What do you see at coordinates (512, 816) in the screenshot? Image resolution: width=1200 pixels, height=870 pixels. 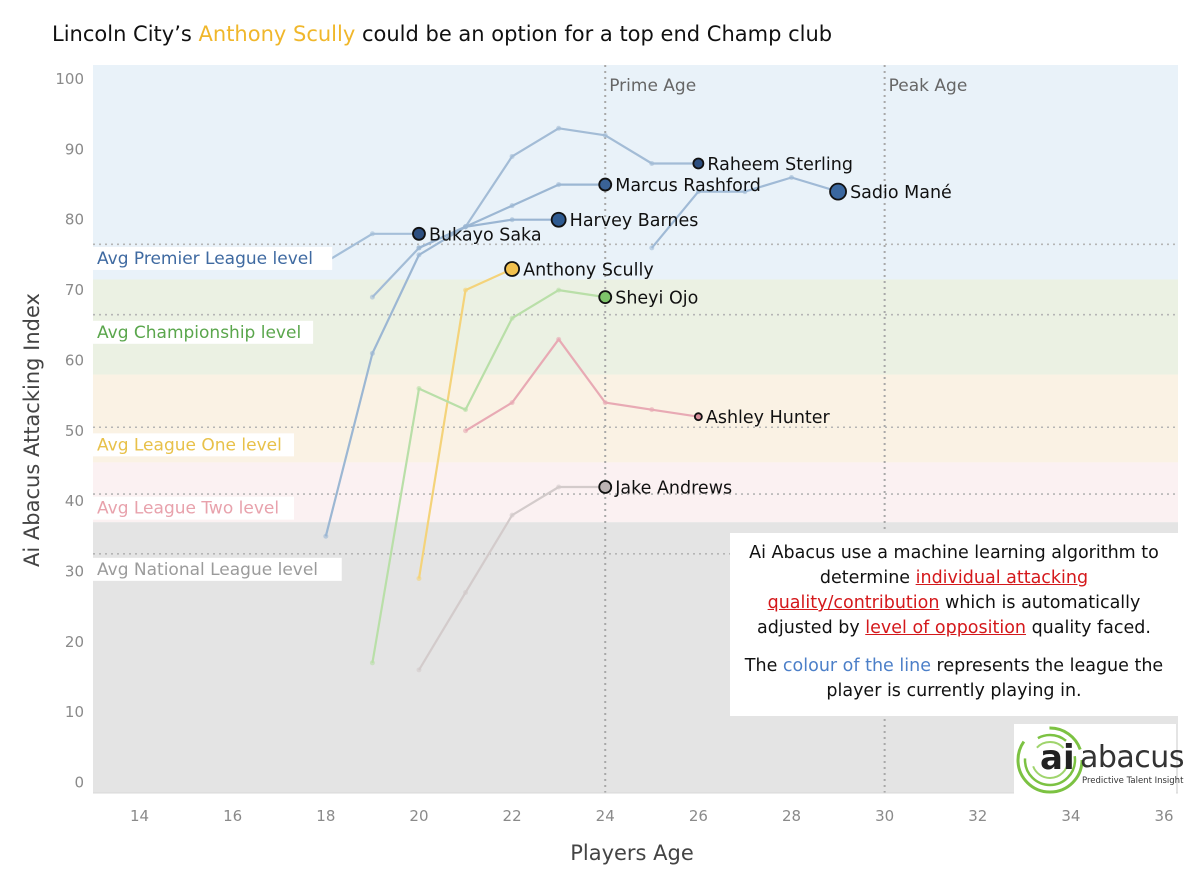 I see `x-tick-label: 22` at bounding box center [512, 816].